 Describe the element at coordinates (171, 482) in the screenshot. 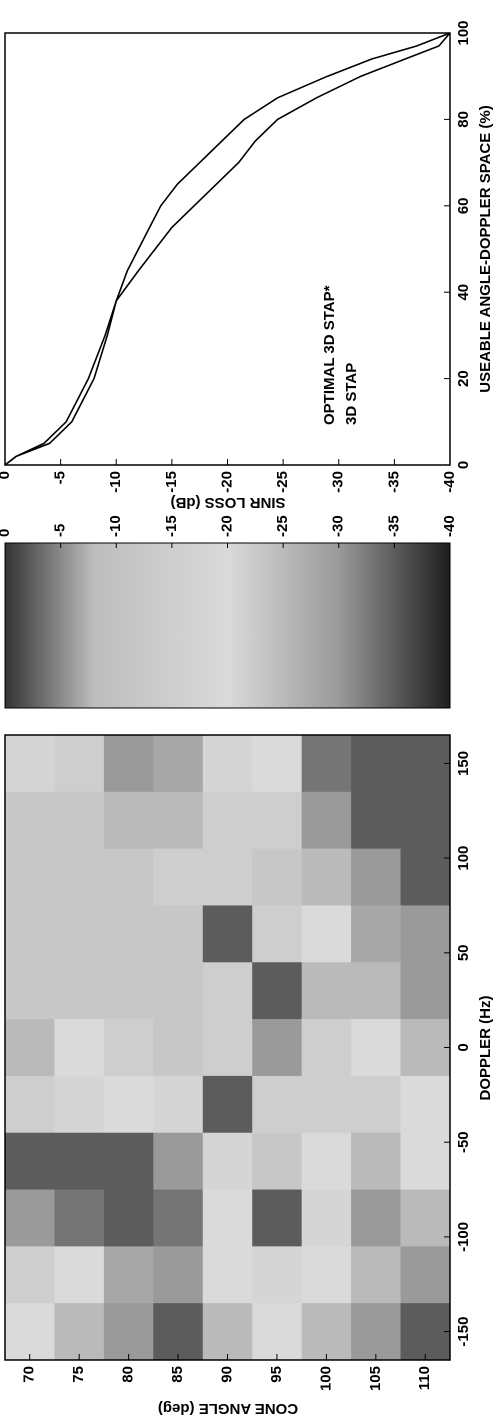

I see `y-tick-label: -15` at that location.